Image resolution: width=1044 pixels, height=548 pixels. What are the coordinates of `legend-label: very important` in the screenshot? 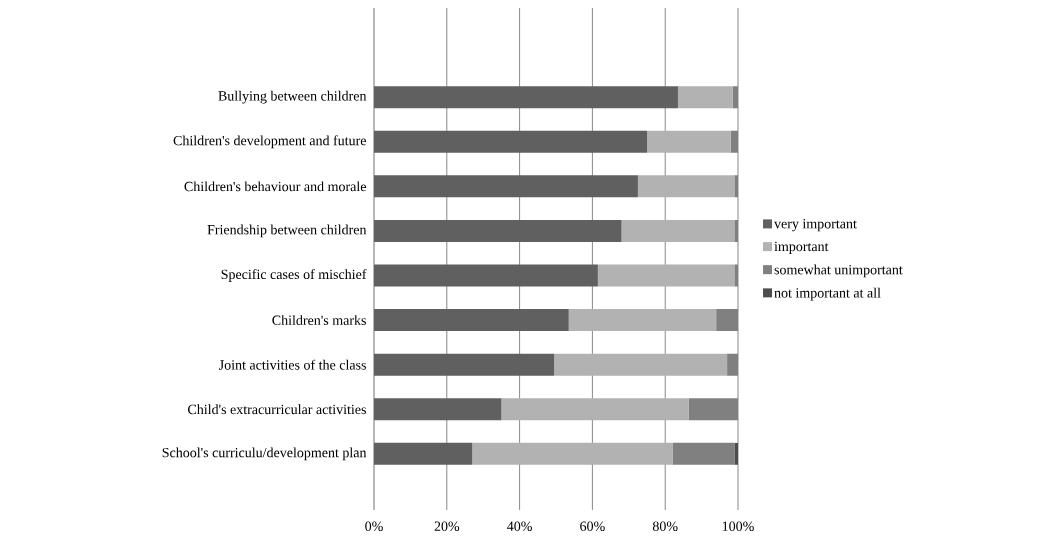 It's located at (815, 225).